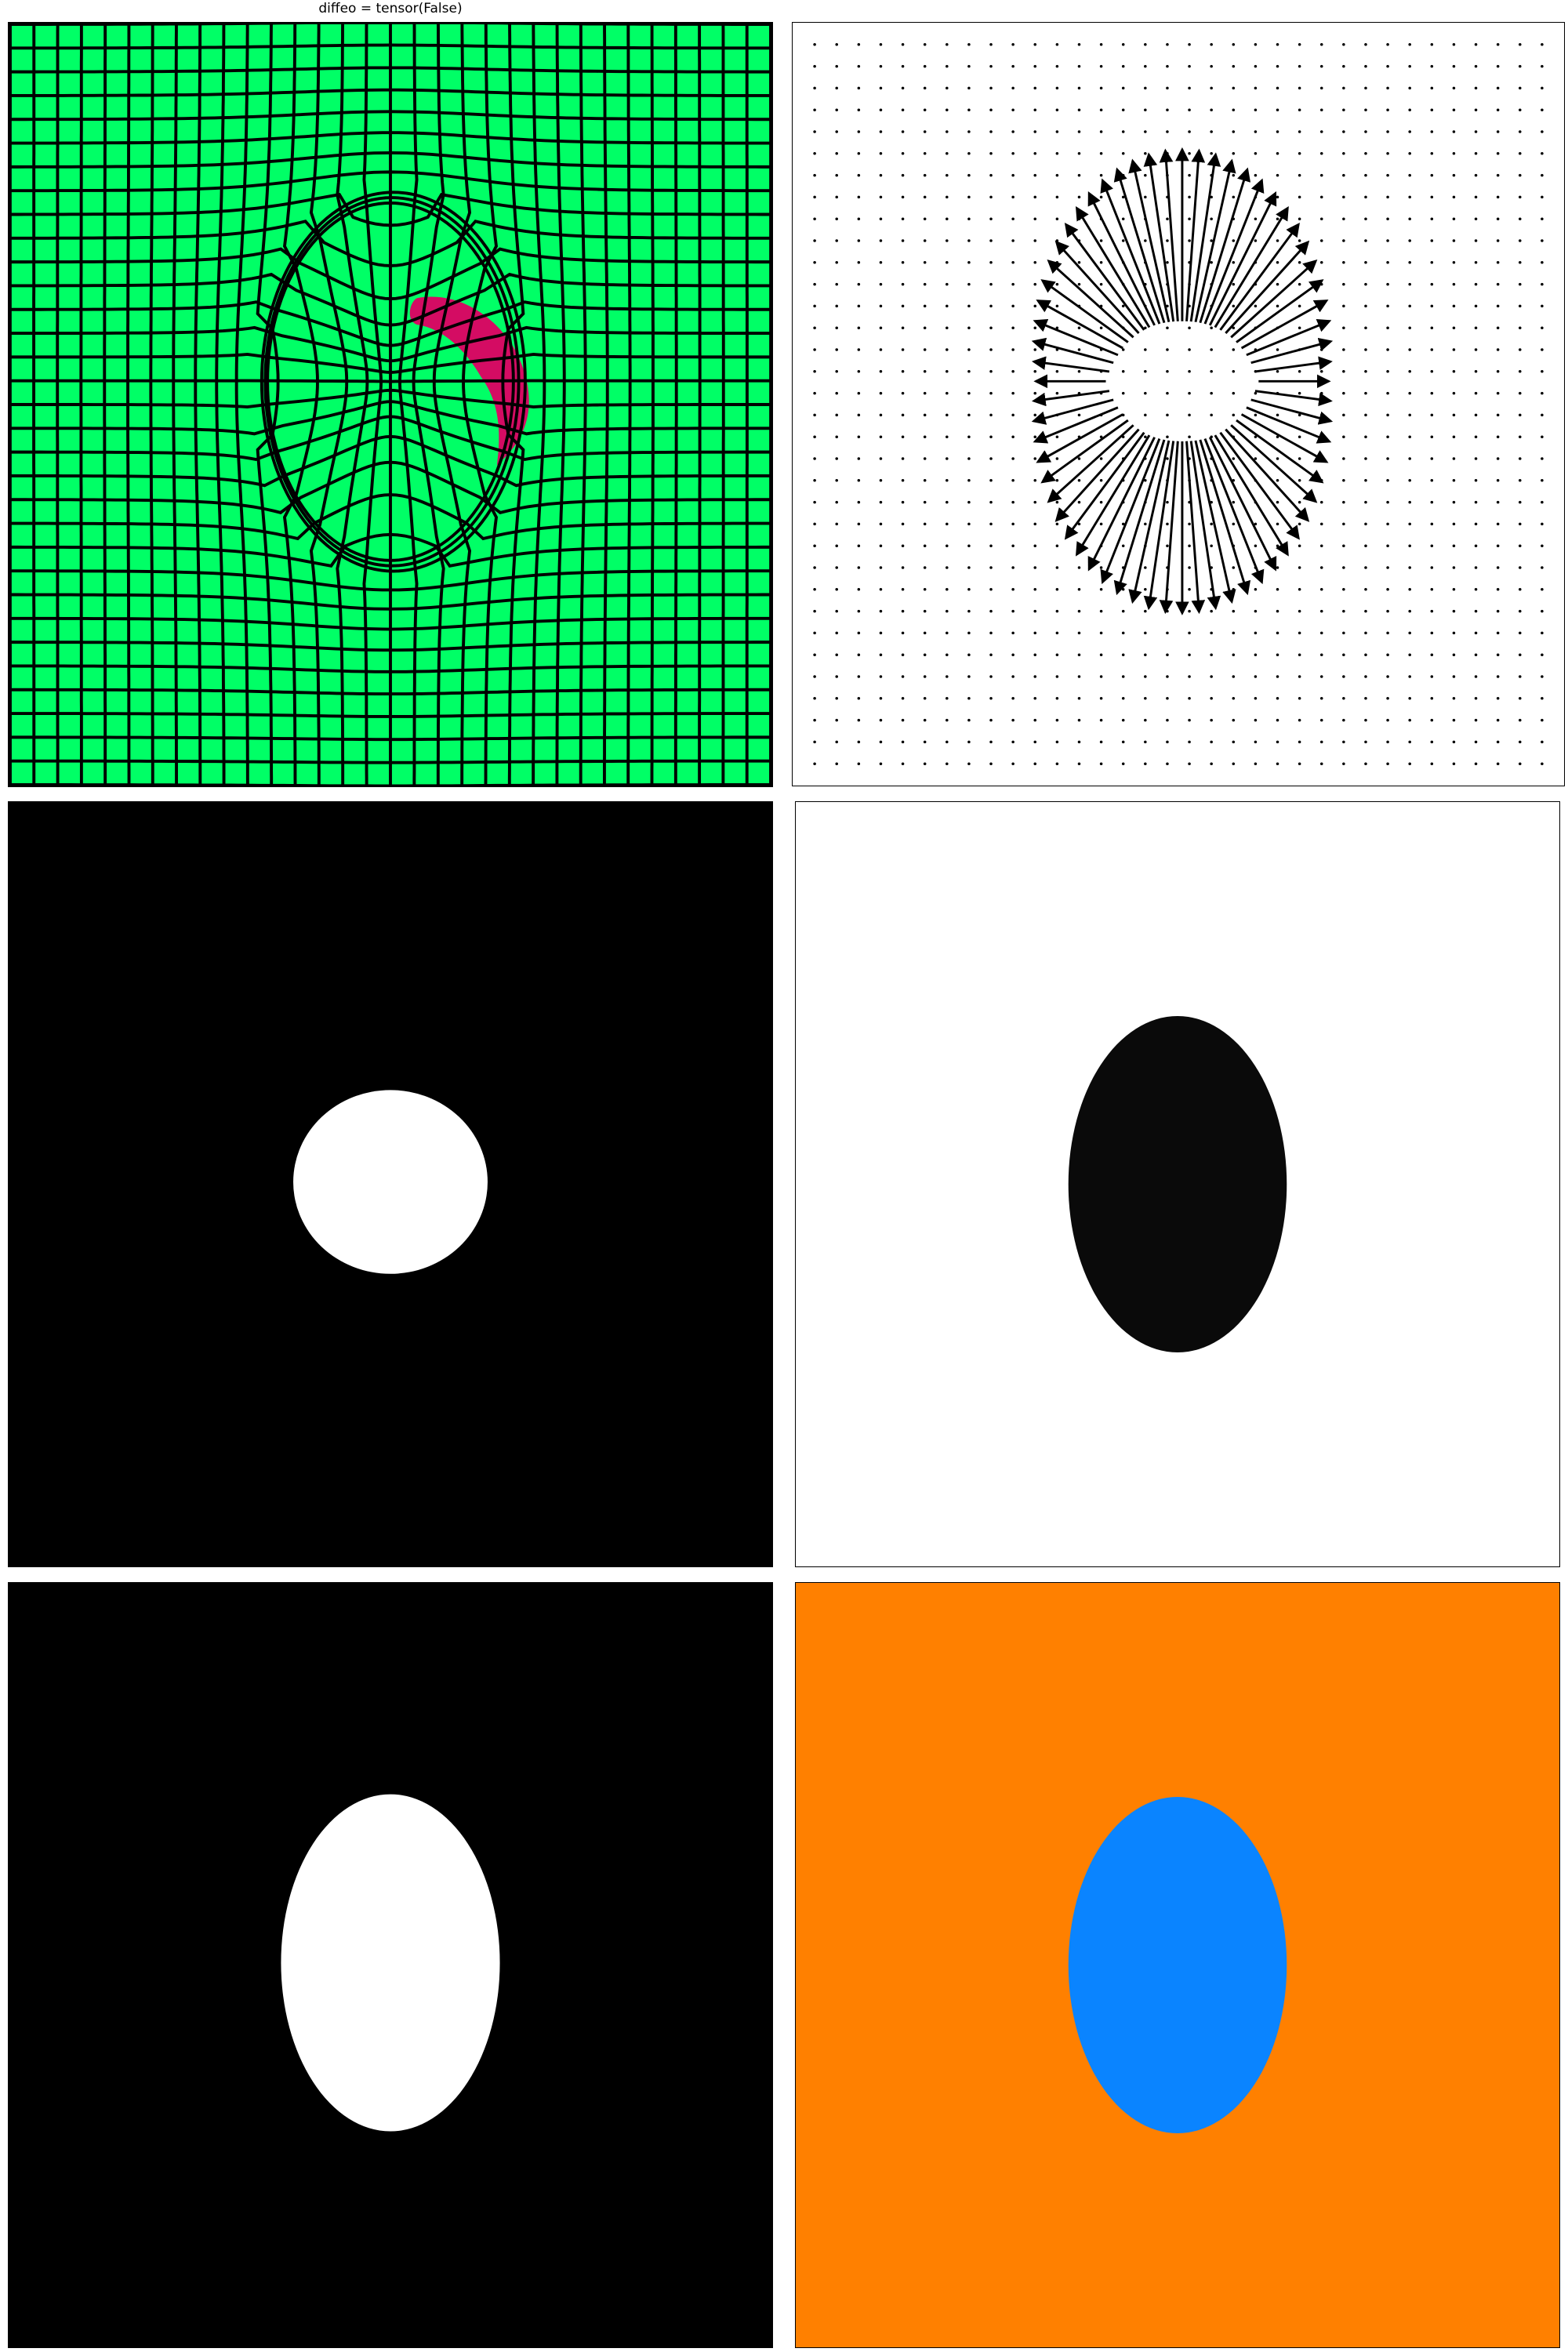 The image size is (1568, 2352). What do you see at coordinates (393, 382) in the screenshot?
I see `grid-boundary-ring` at bounding box center [393, 382].